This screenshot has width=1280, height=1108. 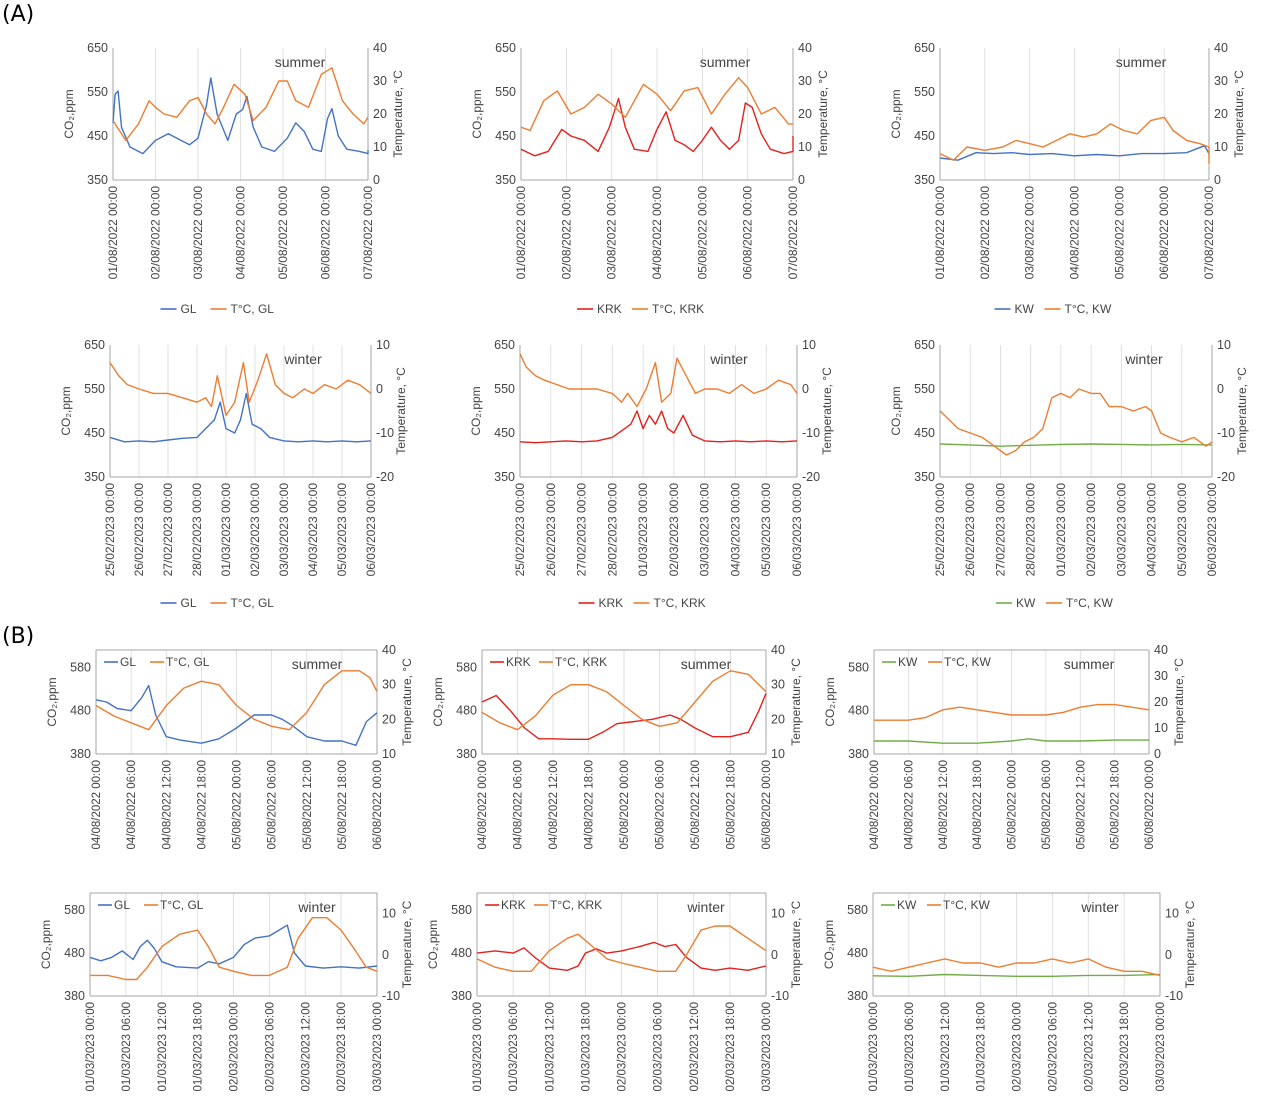 I want to click on x-tick-label: 05/08/2022 00:00, so click(x=238, y=805).